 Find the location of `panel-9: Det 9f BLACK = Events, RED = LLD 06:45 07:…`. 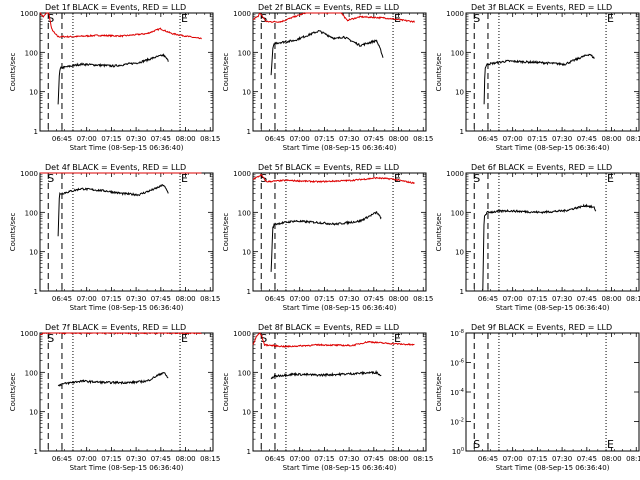

panel-9: Det 9f BLACK = Events, RED = LLD 06:45 07:… is located at coordinates (537, 397).